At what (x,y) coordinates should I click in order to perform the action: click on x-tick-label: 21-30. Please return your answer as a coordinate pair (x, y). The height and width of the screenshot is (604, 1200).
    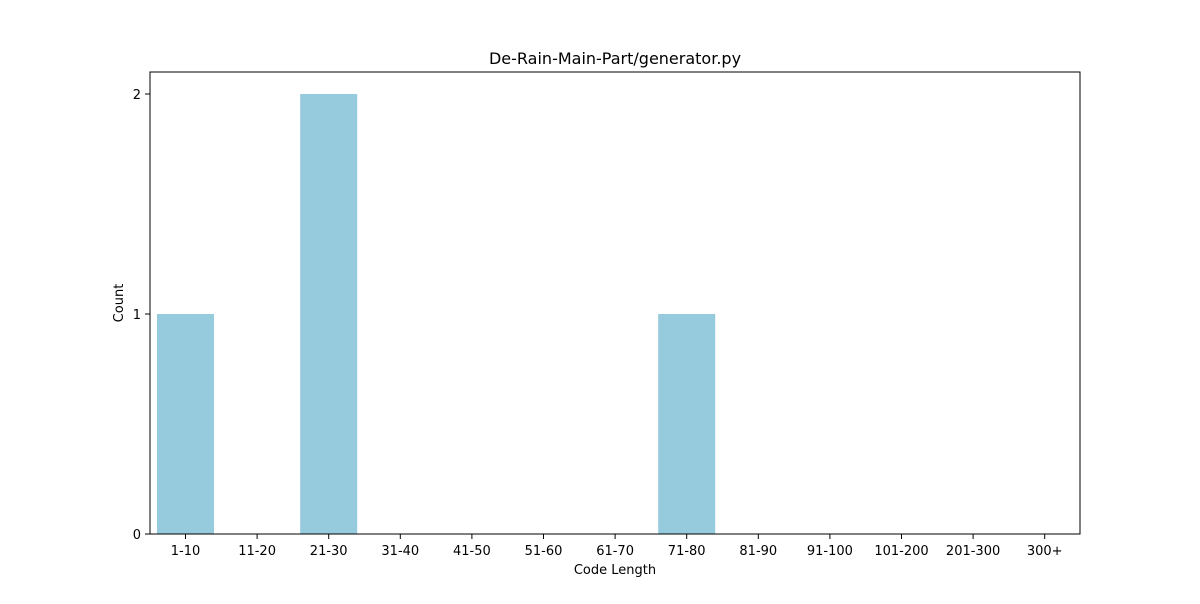
    Looking at the image, I should click on (329, 551).